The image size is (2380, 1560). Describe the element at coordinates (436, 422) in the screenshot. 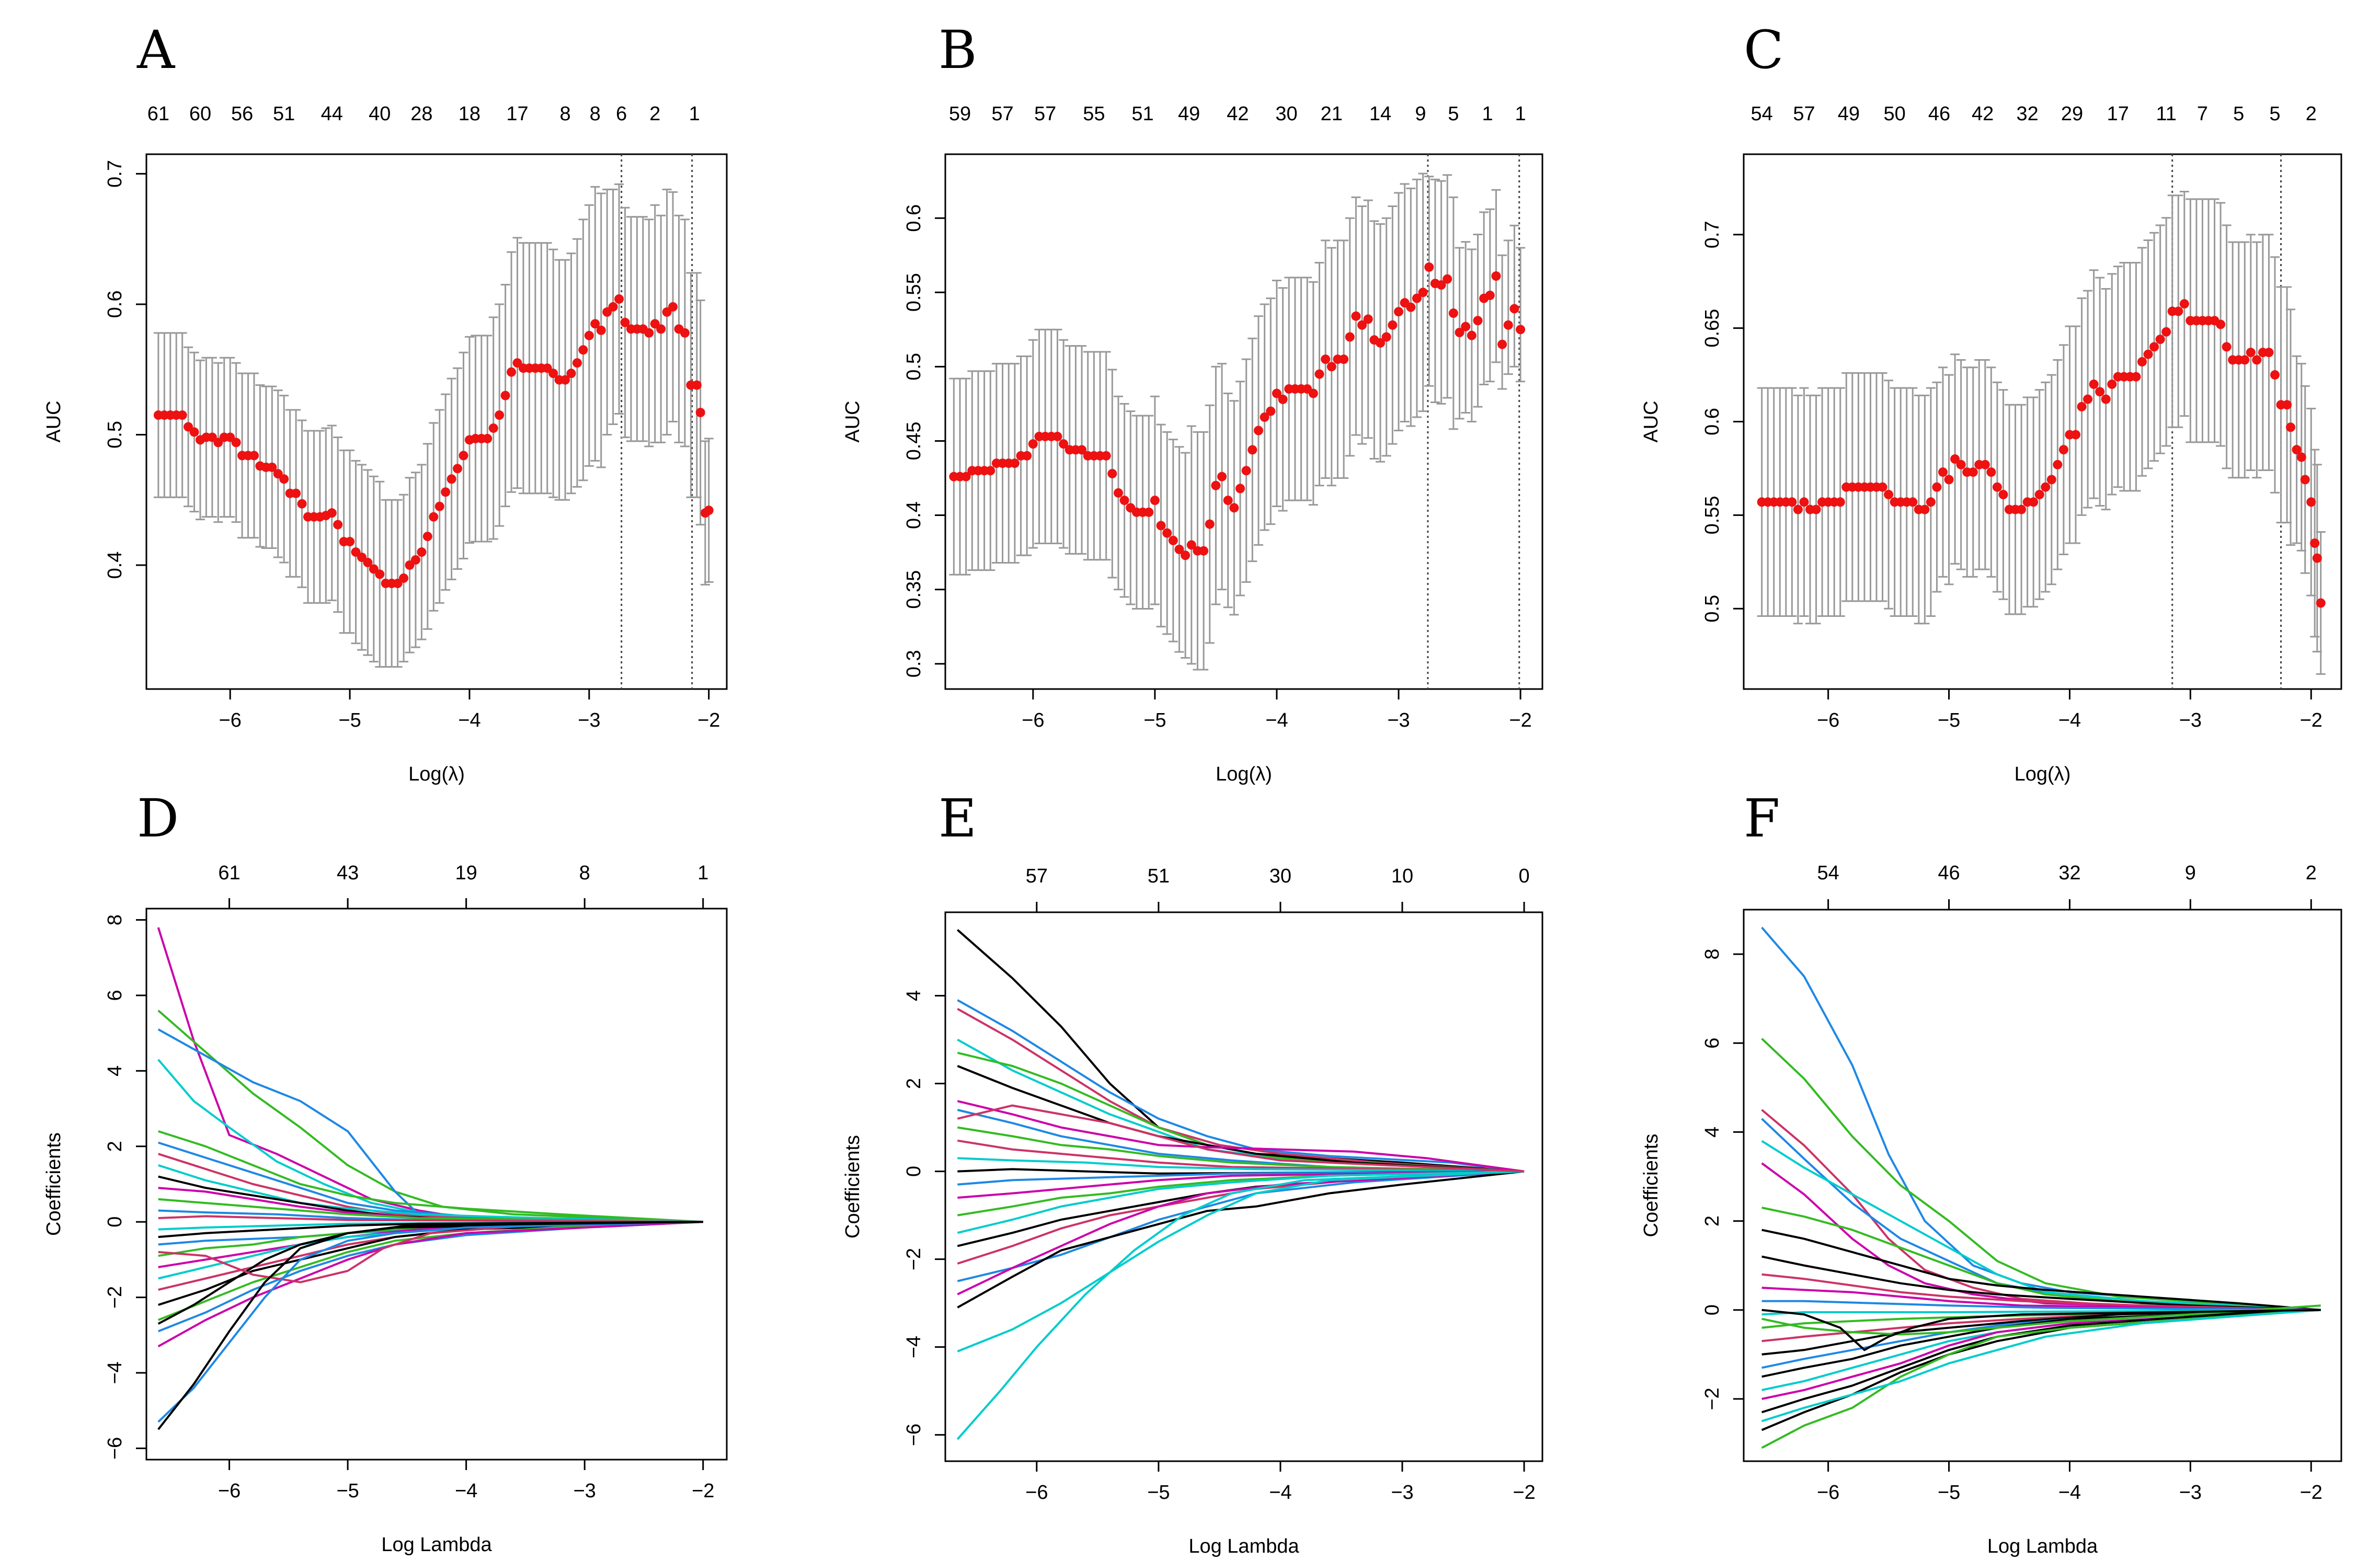

I see `plot-frame` at that location.